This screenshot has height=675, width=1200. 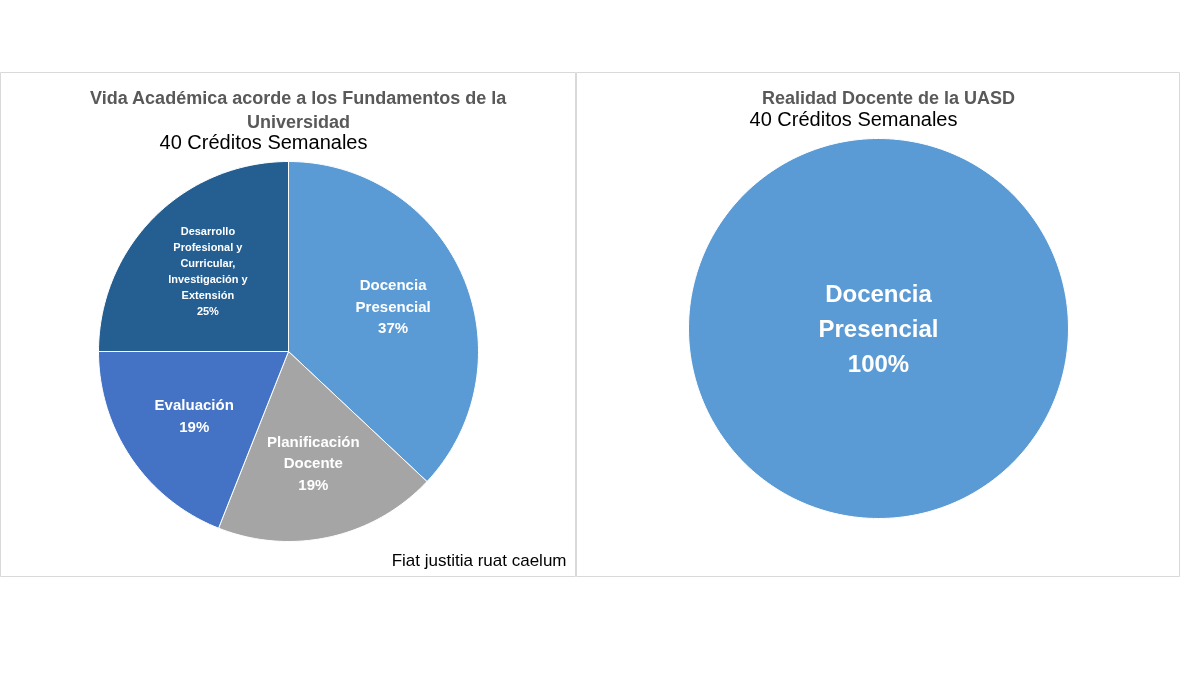 What do you see at coordinates (208, 263) in the screenshot?
I see `slice-label: Desarrollo Profesional y Curricular, Investigación y Extensión` at bounding box center [208, 263].